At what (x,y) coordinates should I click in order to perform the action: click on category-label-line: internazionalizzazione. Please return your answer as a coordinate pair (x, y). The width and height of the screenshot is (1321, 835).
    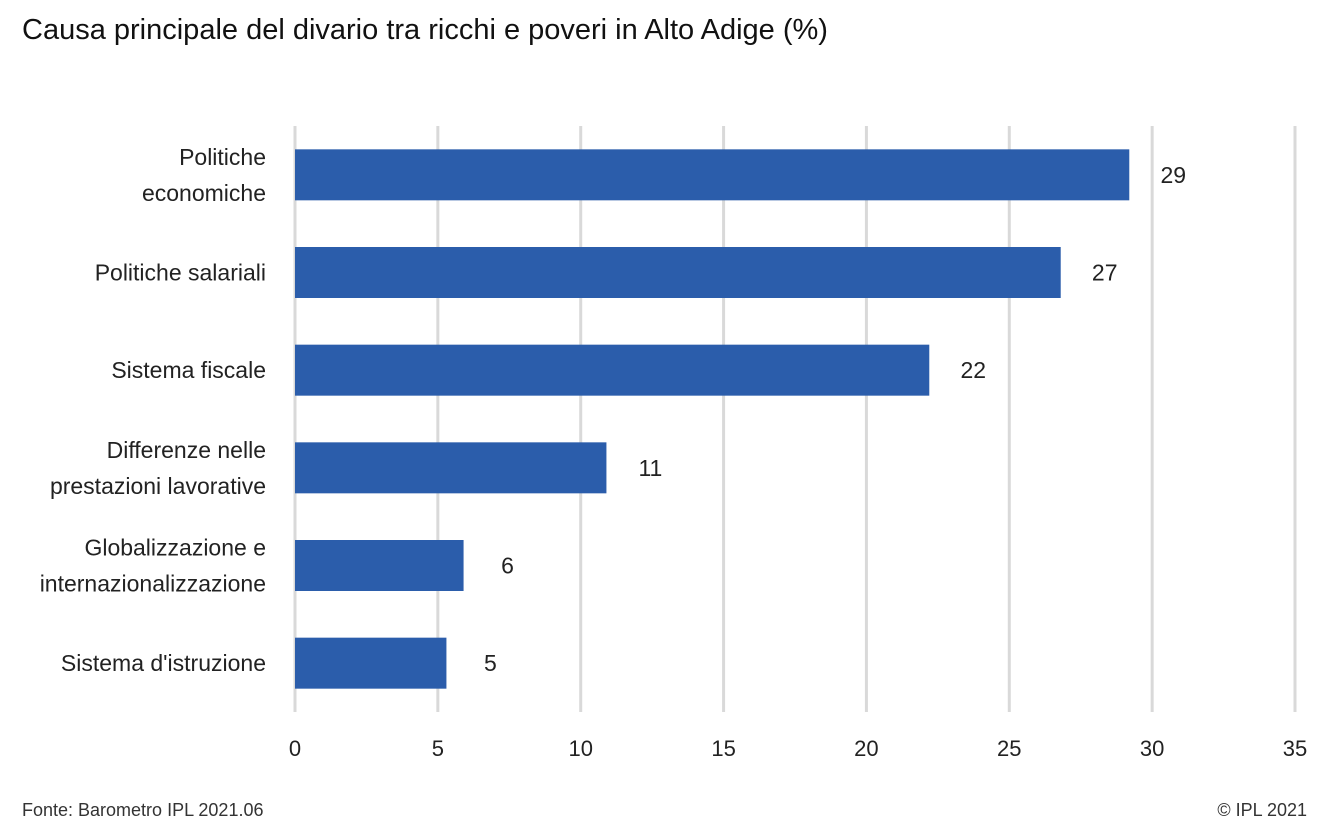
    Looking at the image, I should click on (153, 584).